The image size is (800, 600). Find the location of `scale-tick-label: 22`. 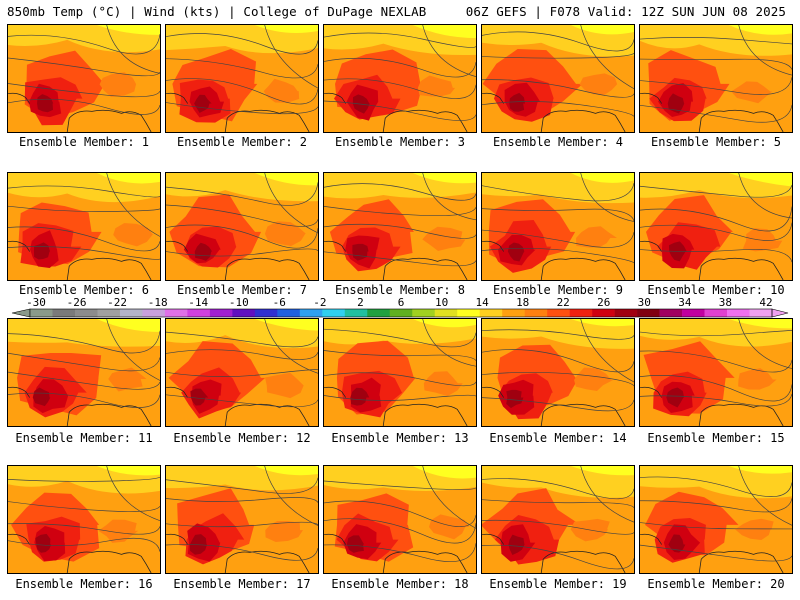

scale-tick-label: 22 is located at coordinates (563, 302).